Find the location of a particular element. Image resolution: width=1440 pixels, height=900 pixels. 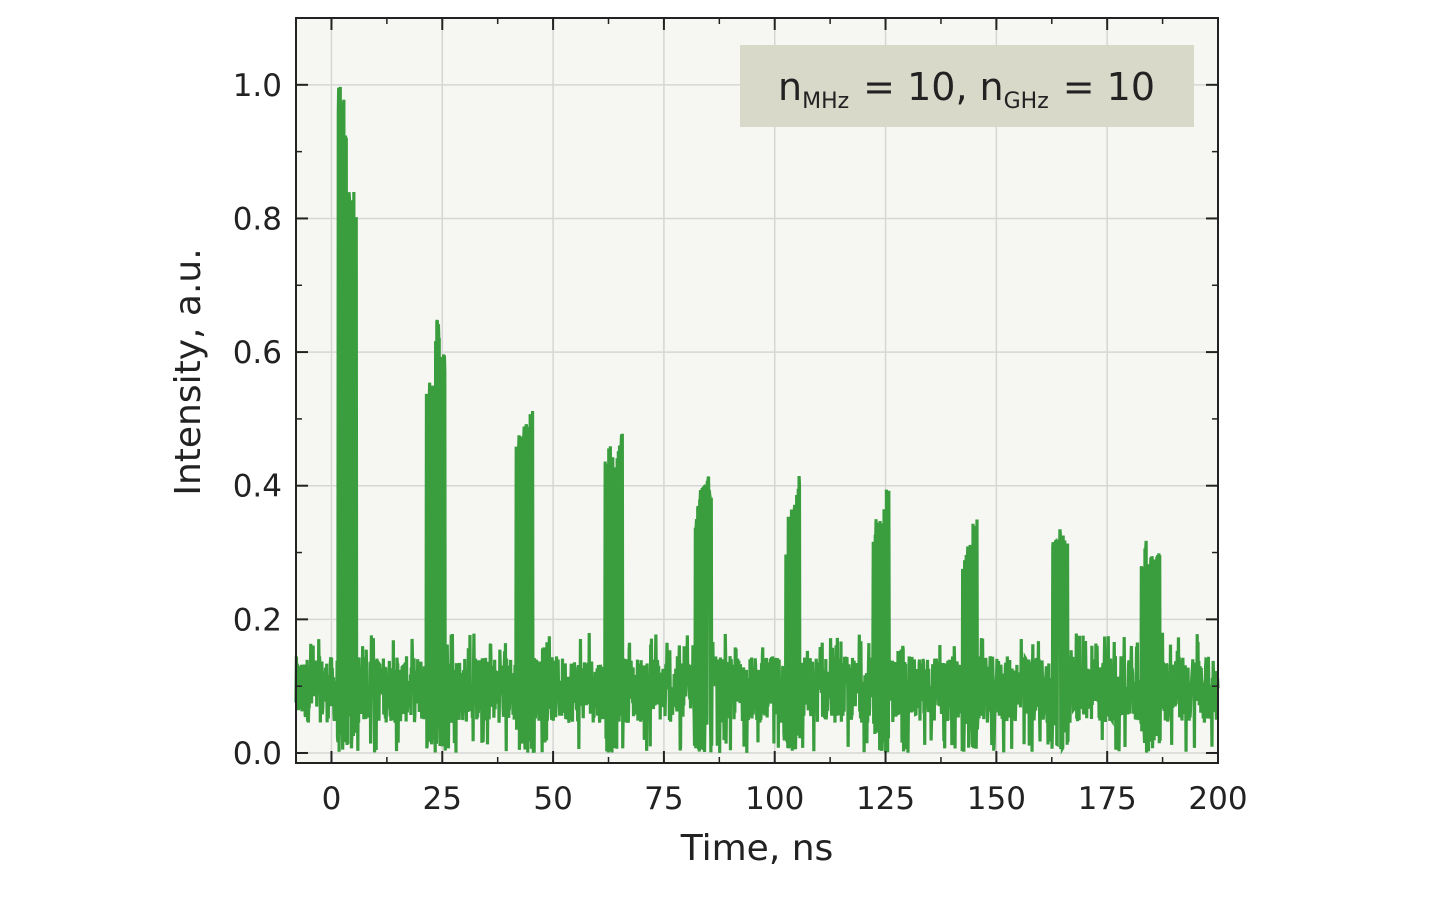

legend-box is located at coordinates (967, 86).